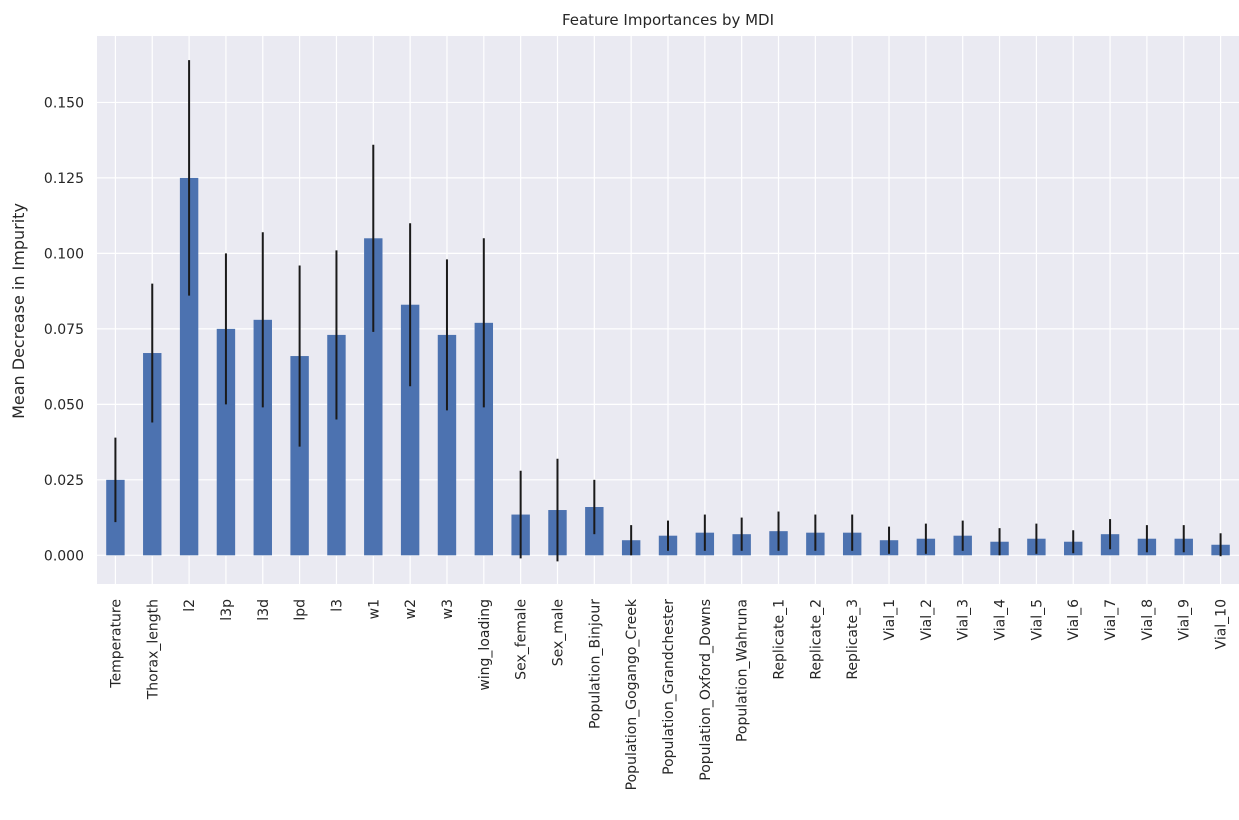 This screenshot has height=820, width=1239. I want to click on x-tick-label: Population_Binjour, so click(595, 664).